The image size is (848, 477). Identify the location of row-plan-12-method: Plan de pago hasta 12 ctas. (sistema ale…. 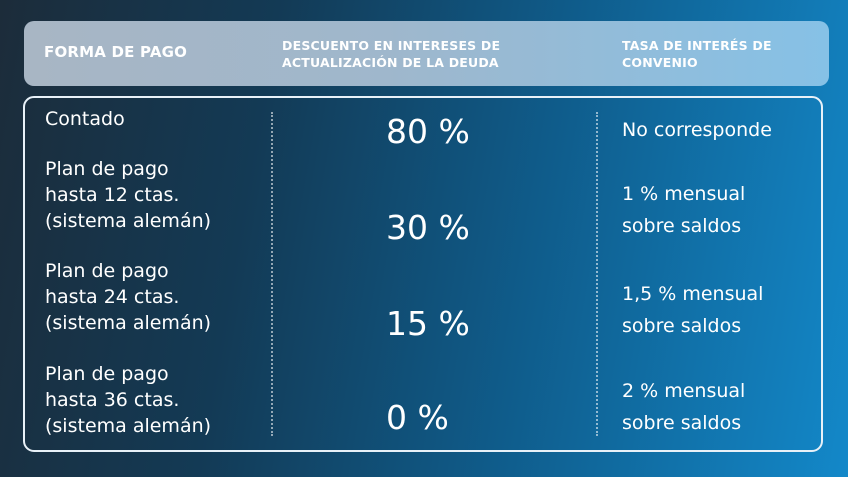
(128, 195).